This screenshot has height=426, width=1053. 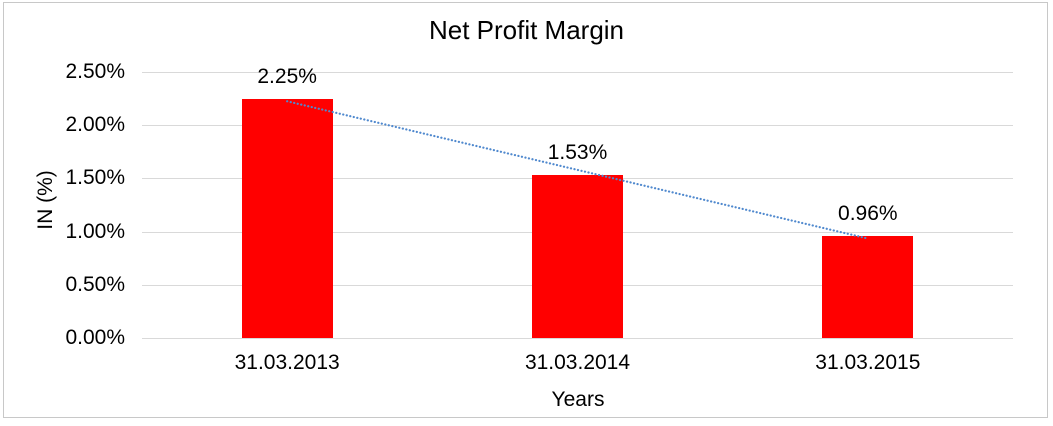 I want to click on y-axis-tick-label: 1.50%, so click(x=95, y=178).